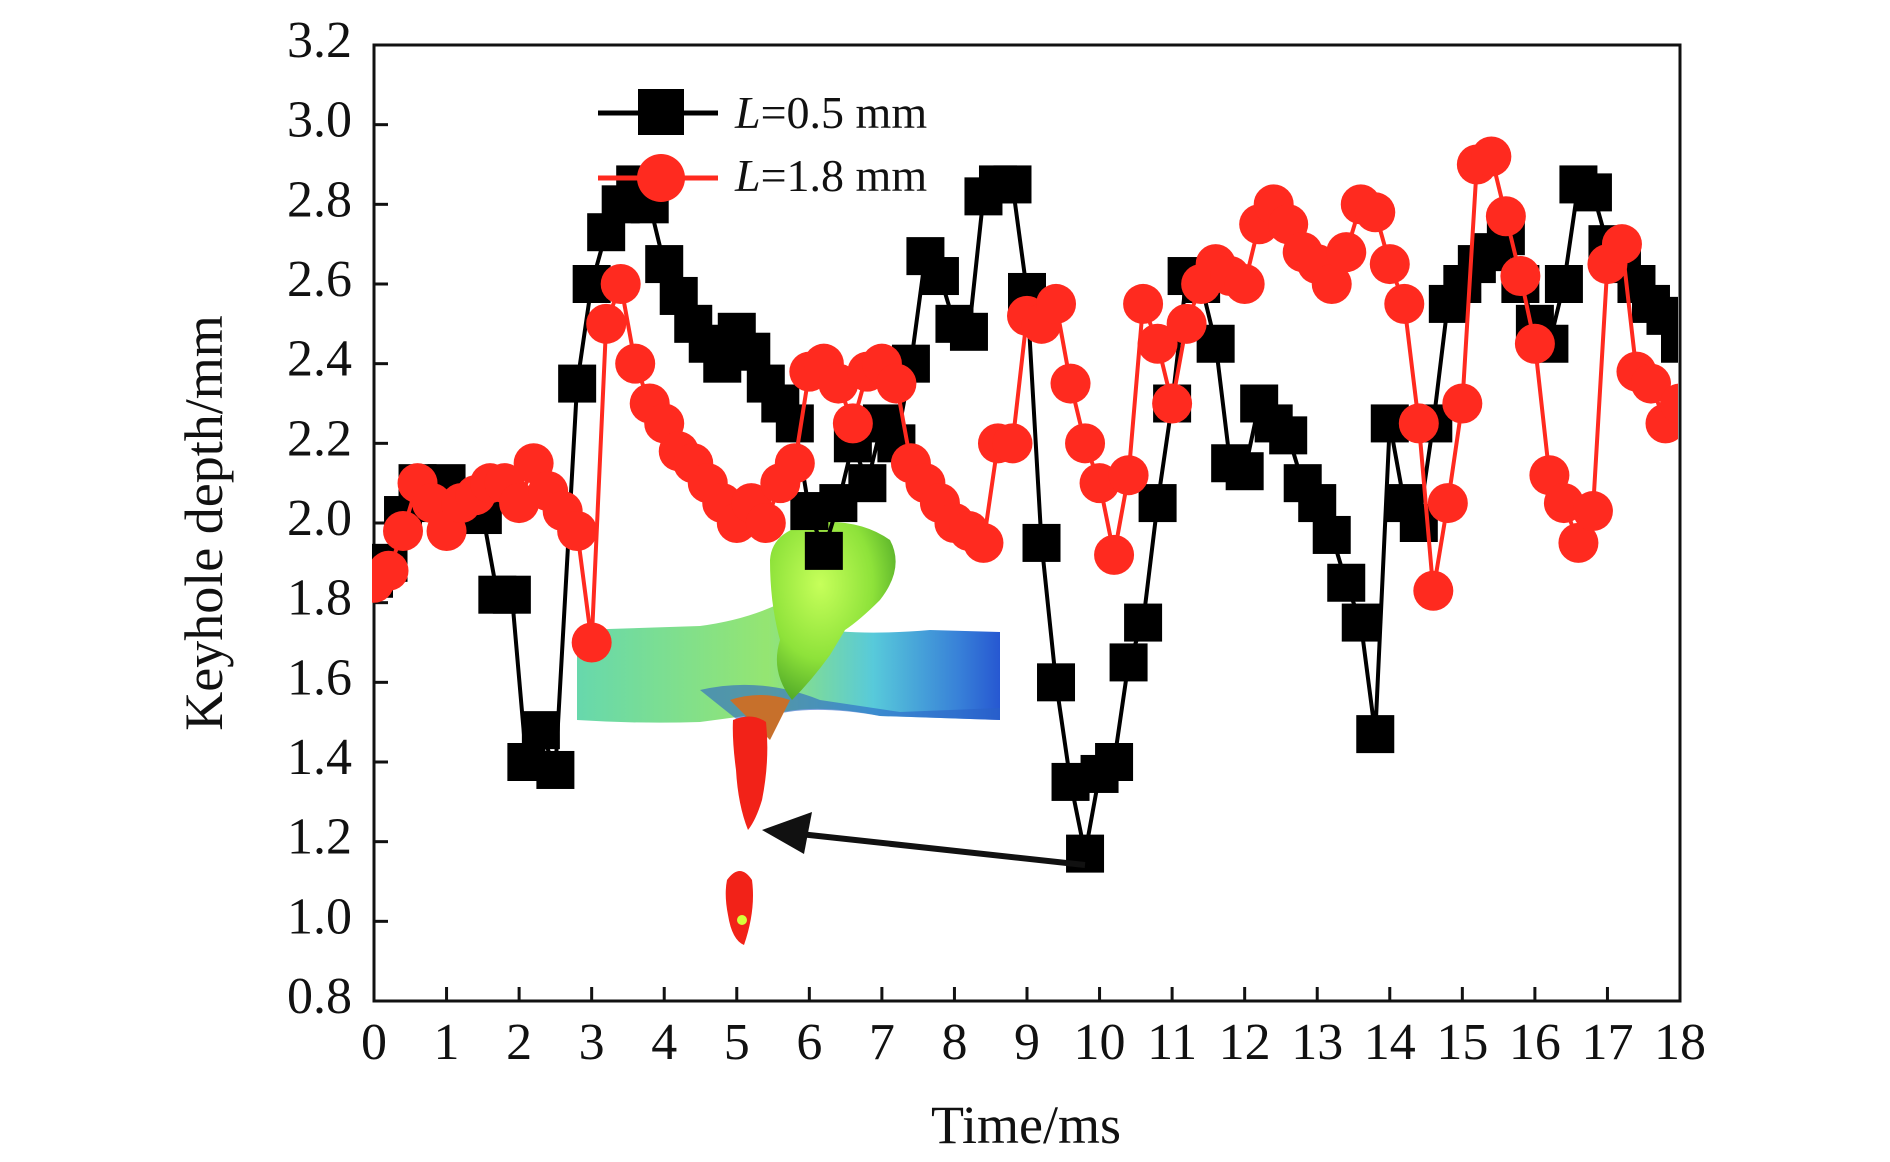  Describe the element at coordinates (830, 112) in the screenshot. I see `svg-text: L=0.5 mm` at that location.